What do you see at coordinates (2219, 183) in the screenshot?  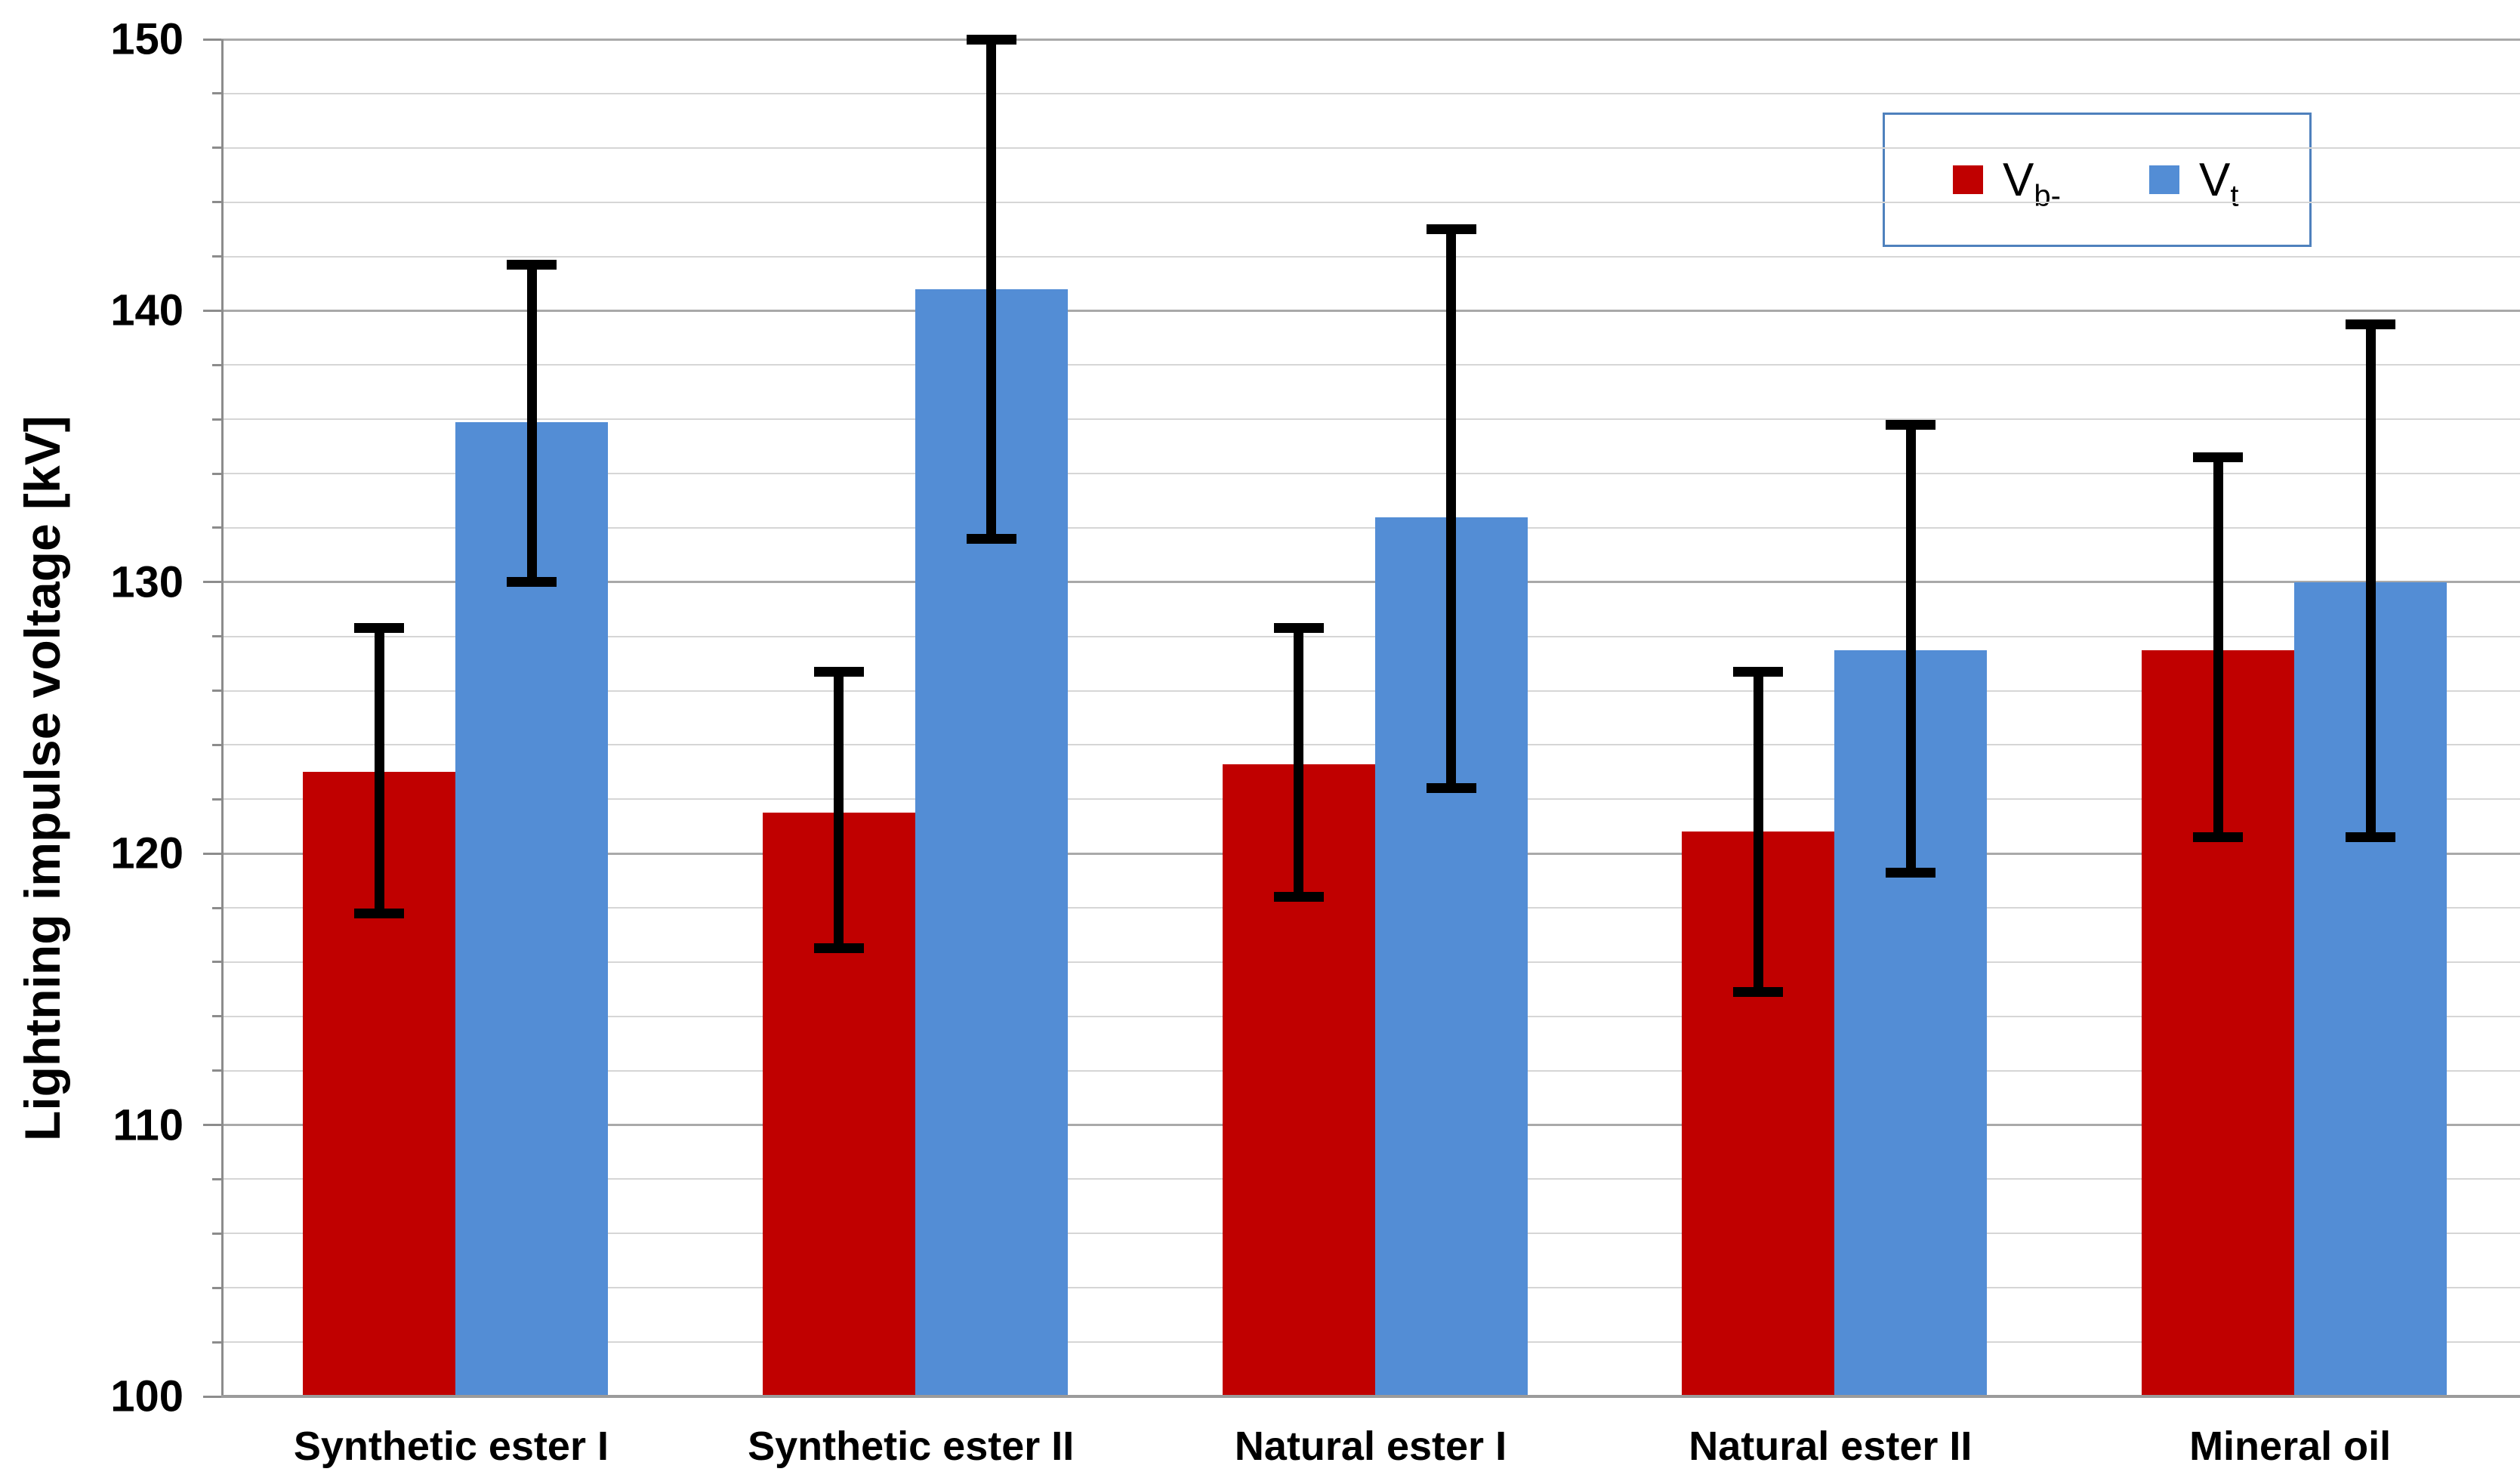 I see `legend-label-Vt: Vt` at bounding box center [2219, 183].